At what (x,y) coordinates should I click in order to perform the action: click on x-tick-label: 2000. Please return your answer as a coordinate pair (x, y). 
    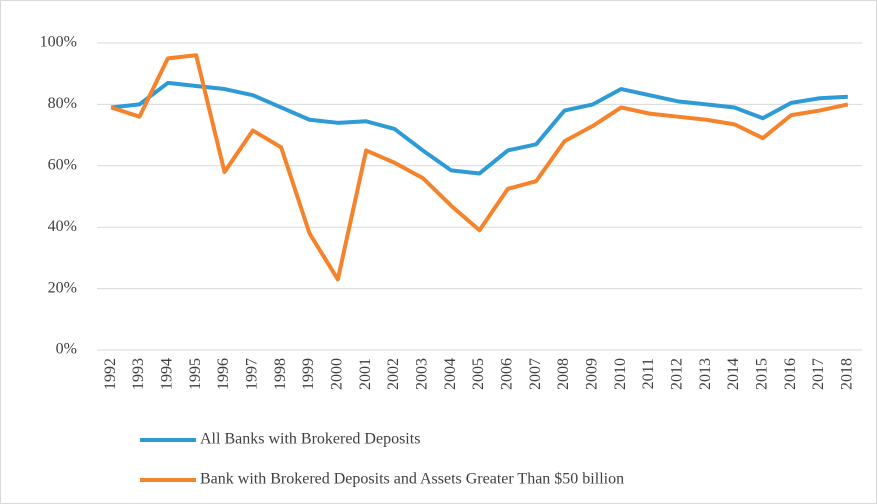
    Looking at the image, I should click on (337, 374).